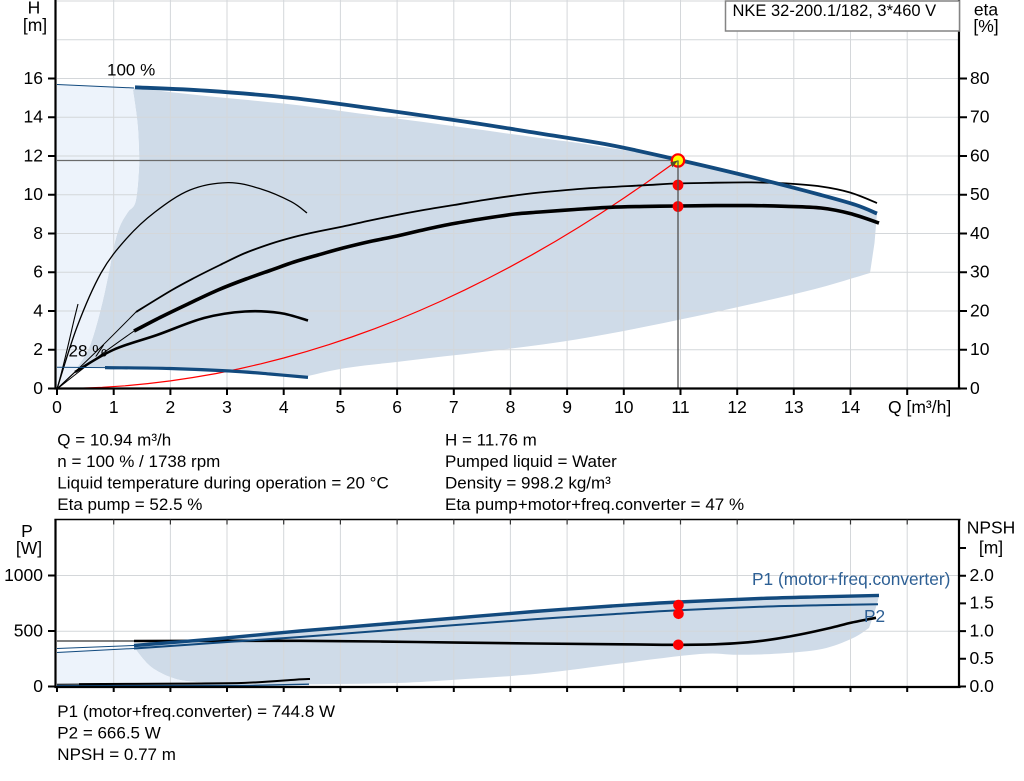 Image resolution: width=1024 pixels, height=781 pixels. I want to click on svg-text: 0.5, so click(982, 658).